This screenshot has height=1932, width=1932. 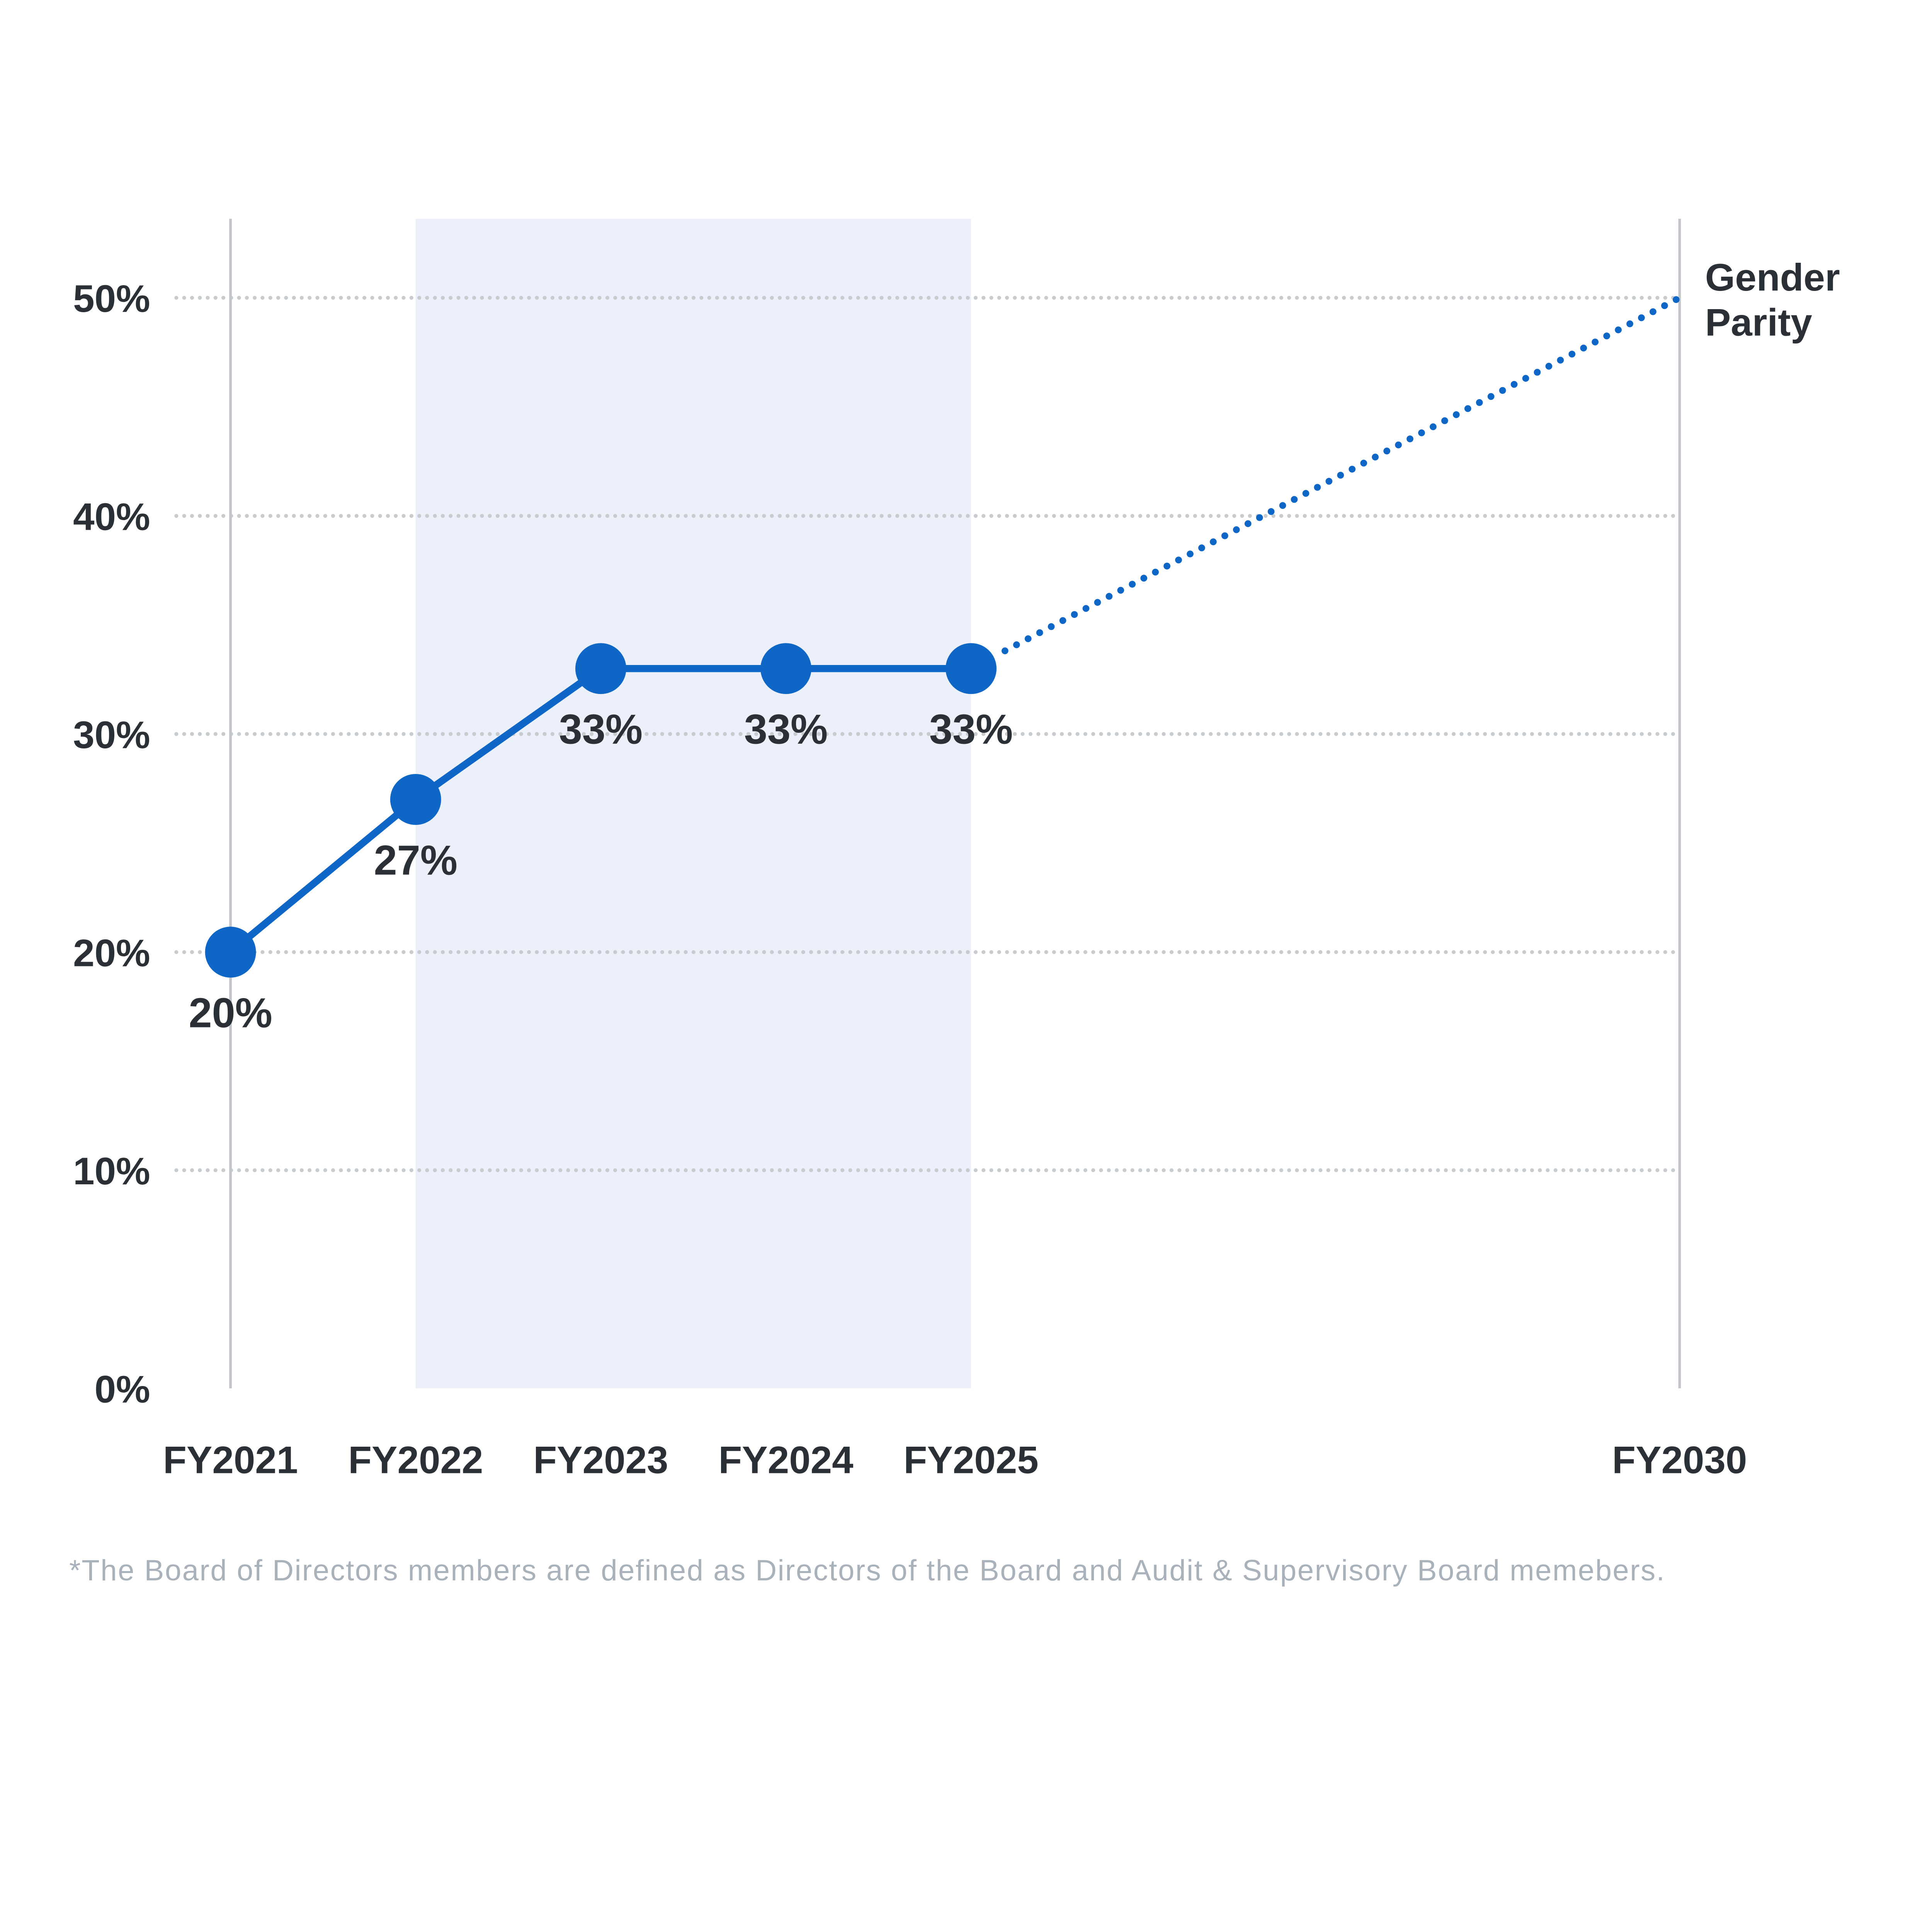 I want to click on data-point-label-FY2023: 33%, so click(x=601, y=730).